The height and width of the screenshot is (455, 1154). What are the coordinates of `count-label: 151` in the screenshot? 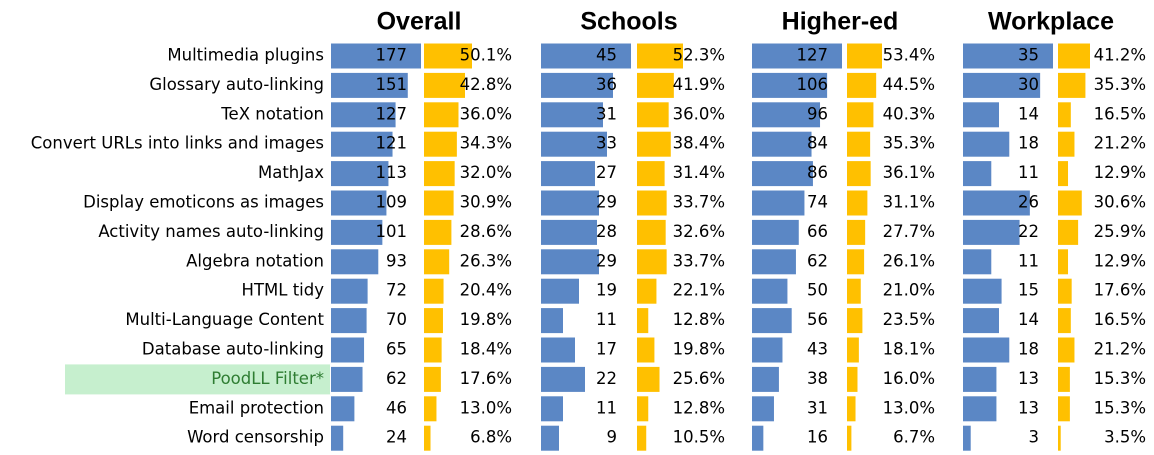 It's located at (392, 84).